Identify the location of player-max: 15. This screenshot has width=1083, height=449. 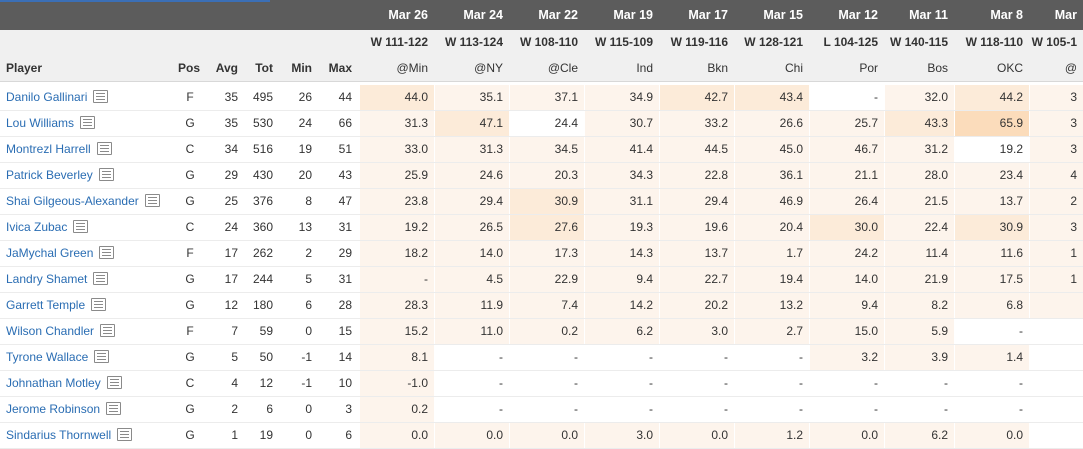
(345, 331).